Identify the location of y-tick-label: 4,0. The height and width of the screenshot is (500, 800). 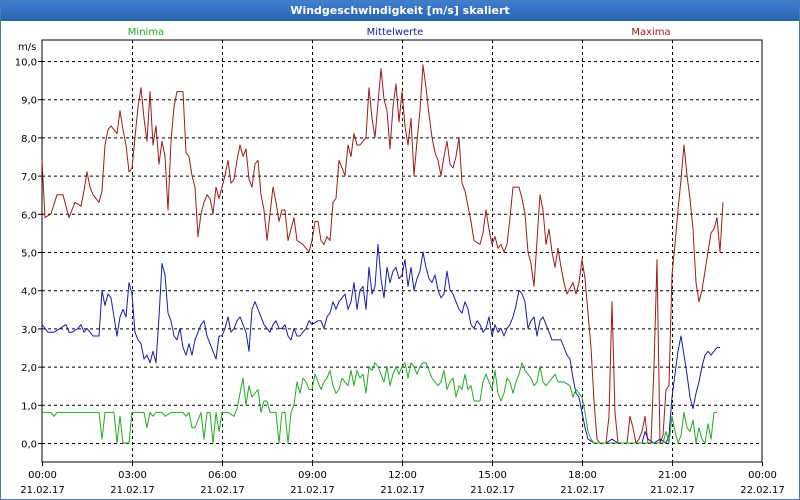
(29, 292).